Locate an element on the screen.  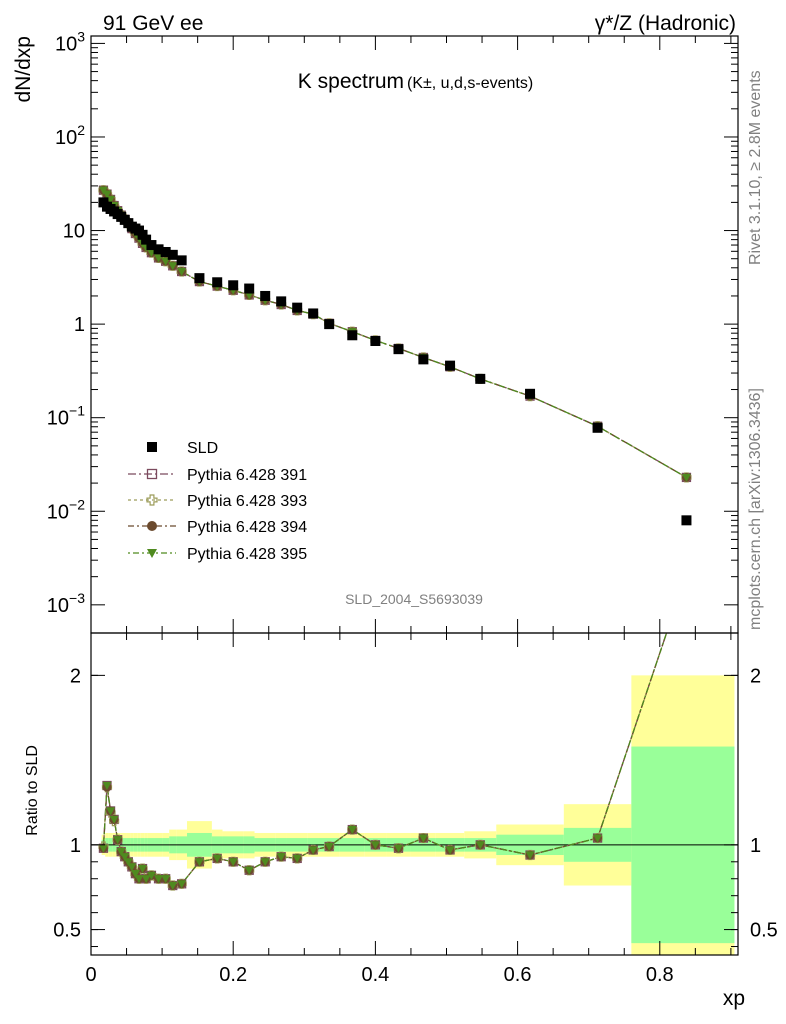
plot-title: K spectrum is located at coordinates (351, 81).